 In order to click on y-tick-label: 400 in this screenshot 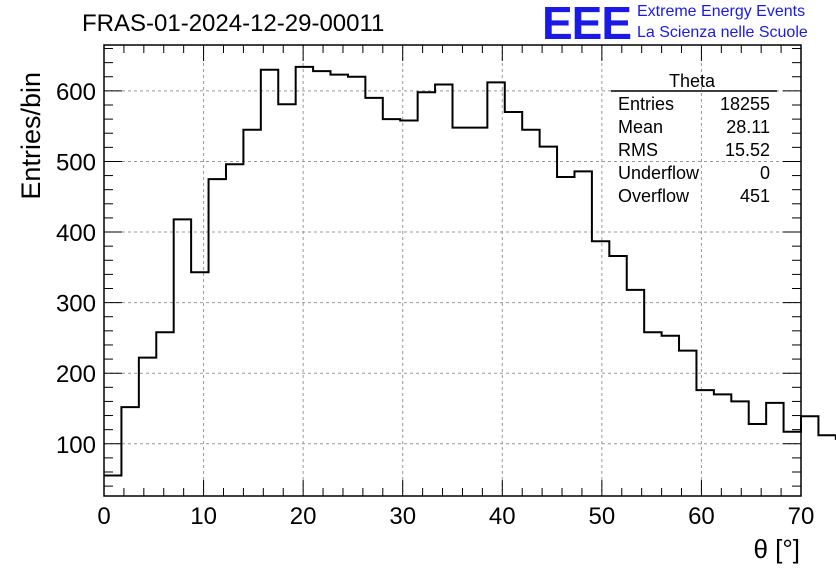, I will do `click(76, 233)`.